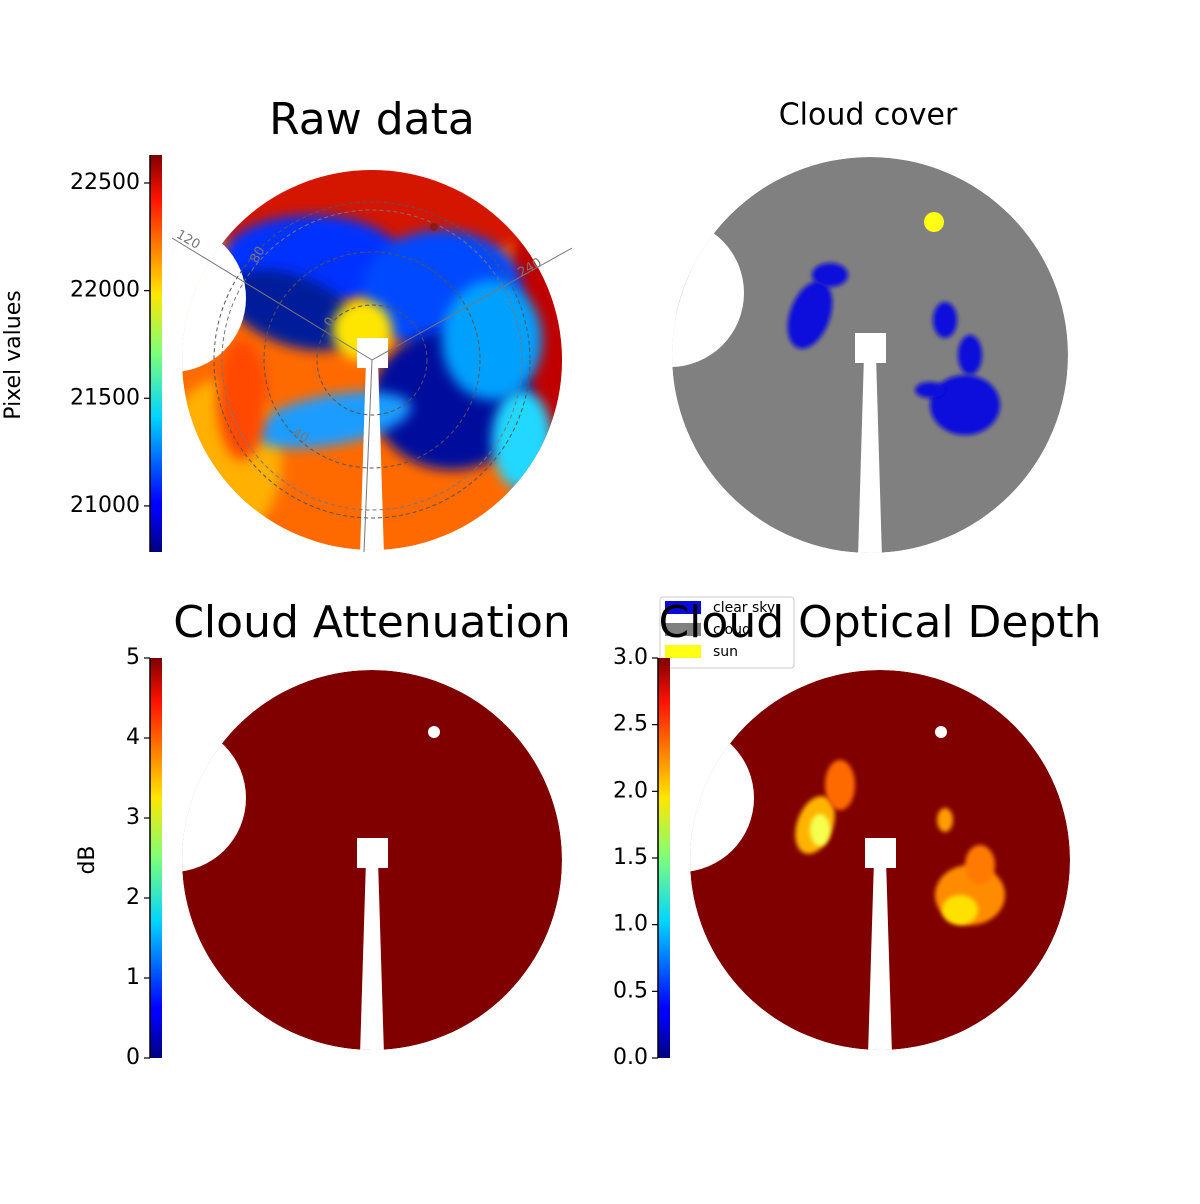  Describe the element at coordinates (105, 182) in the screenshot. I see `colorbar-tick-label: 22500` at that location.